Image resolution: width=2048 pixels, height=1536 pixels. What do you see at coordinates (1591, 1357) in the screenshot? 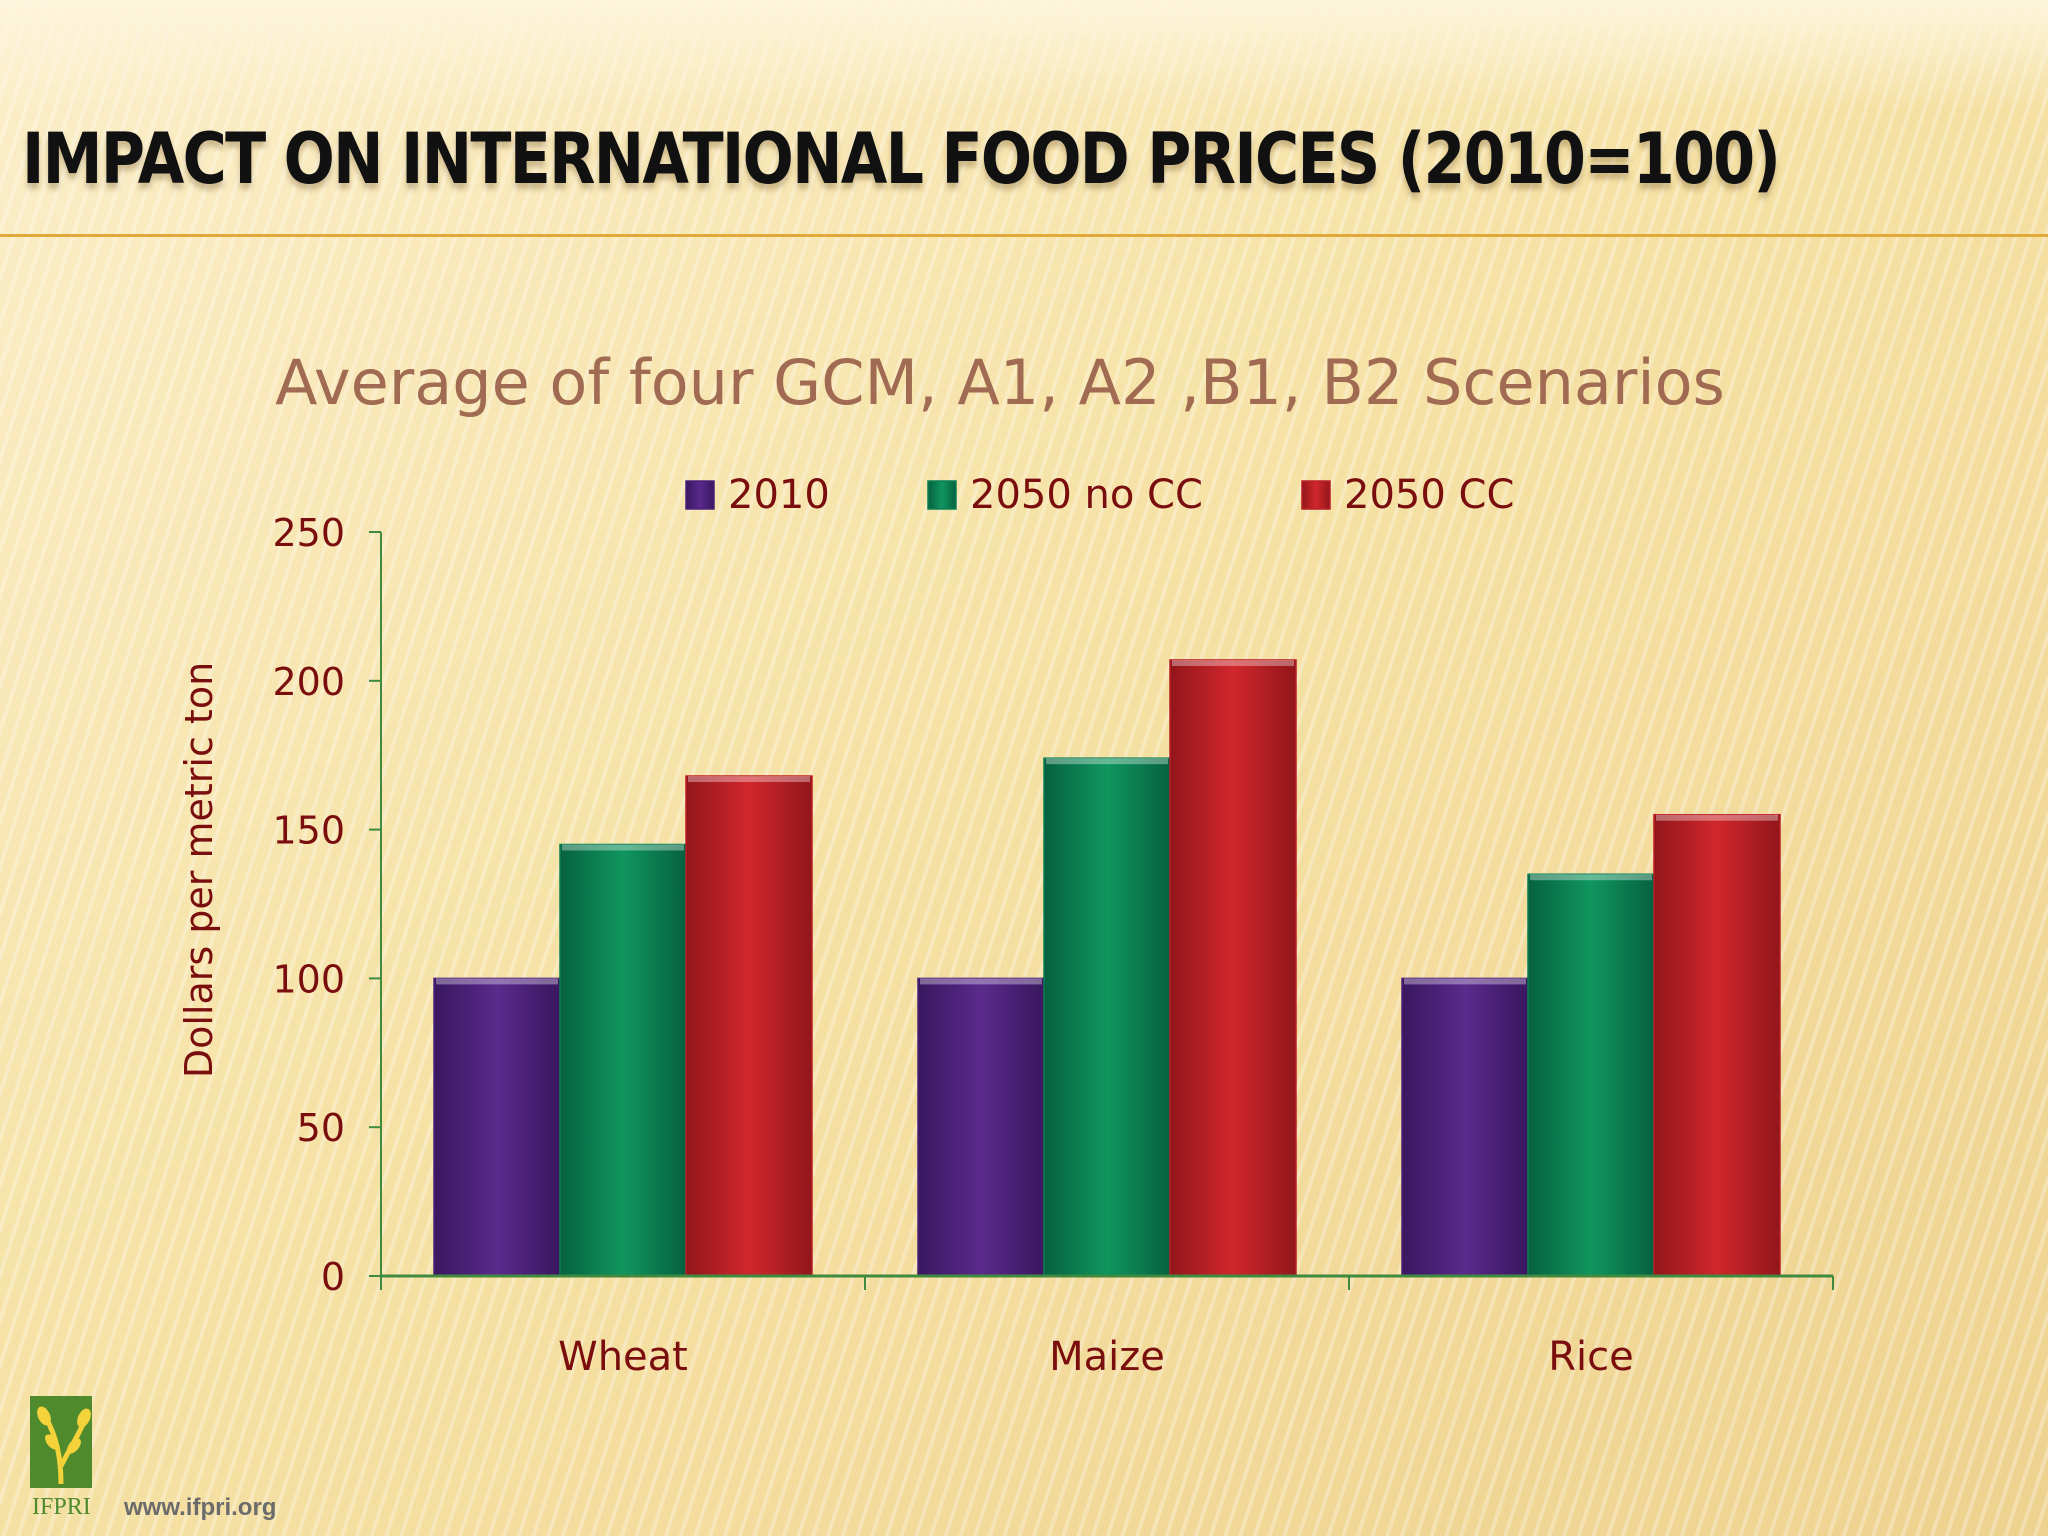
I see `x-tick-label: Rice` at bounding box center [1591, 1357].